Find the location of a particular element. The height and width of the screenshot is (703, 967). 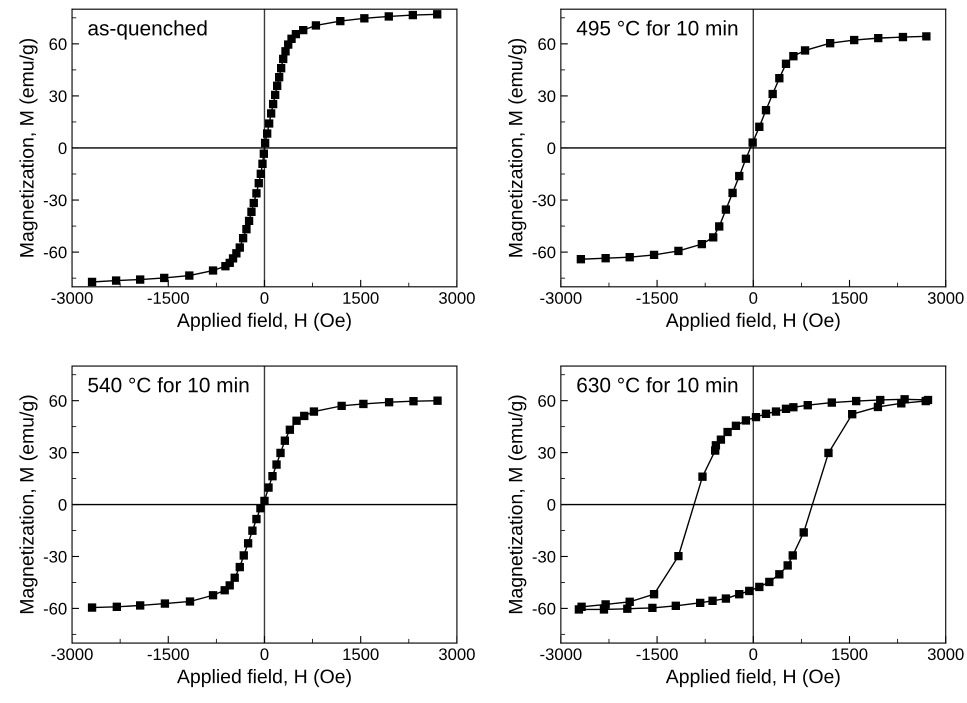

annotation: 540 °C for 10 min is located at coordinates (168, 384).